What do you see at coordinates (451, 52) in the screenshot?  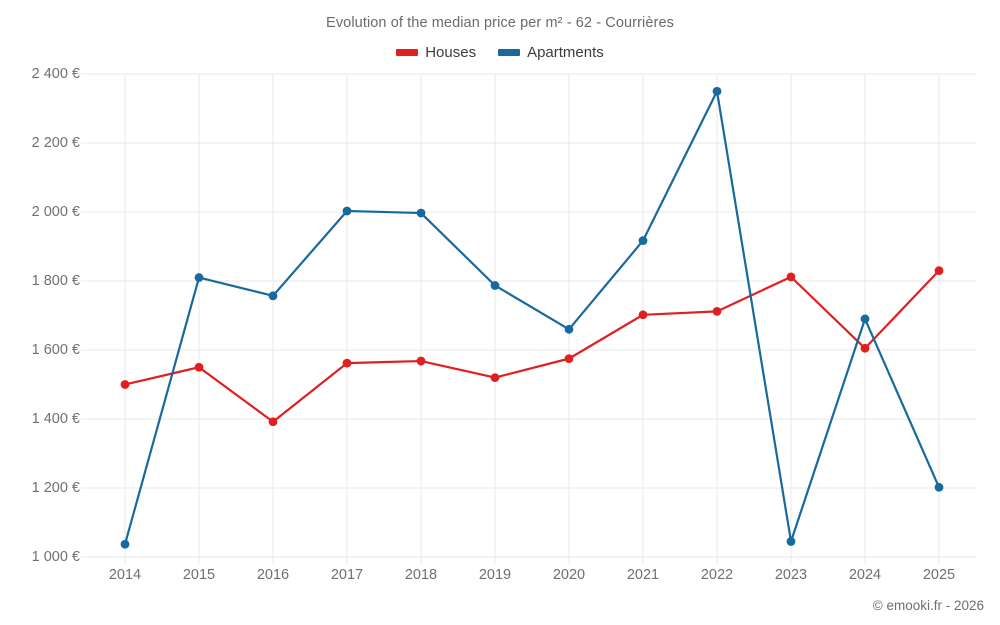 I see `legend-label-houses: Houses` at bounding box center [451, 52].